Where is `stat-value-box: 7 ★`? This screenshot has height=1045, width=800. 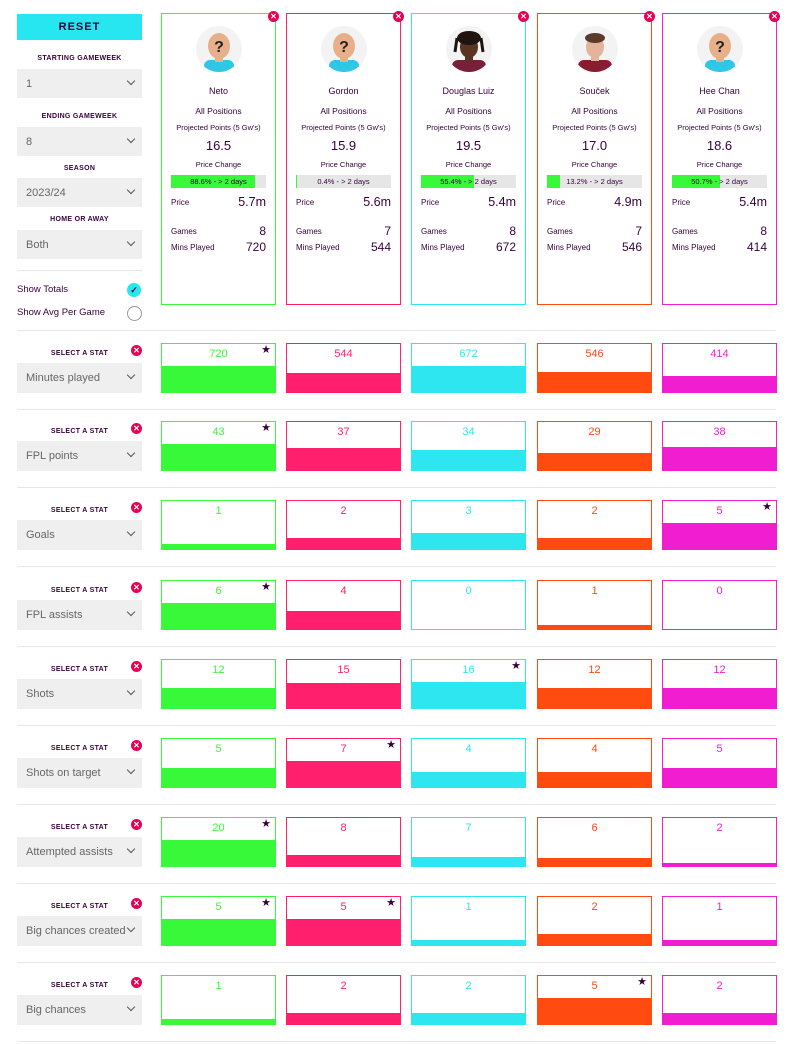 stat-value-box: 7 ★ is located at coordinates (343, 763).